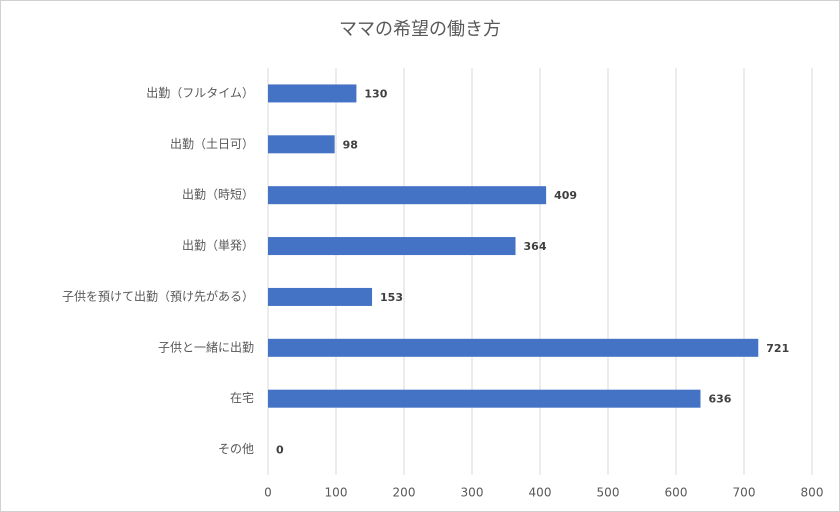 Image resolution: width=840 pixels, height=512 pixels. What do you see at coordinates (200, 93) in the screenshot?
I see `y-tick-label: 出勤（フルタイム）` at bounding box center [200, 93].